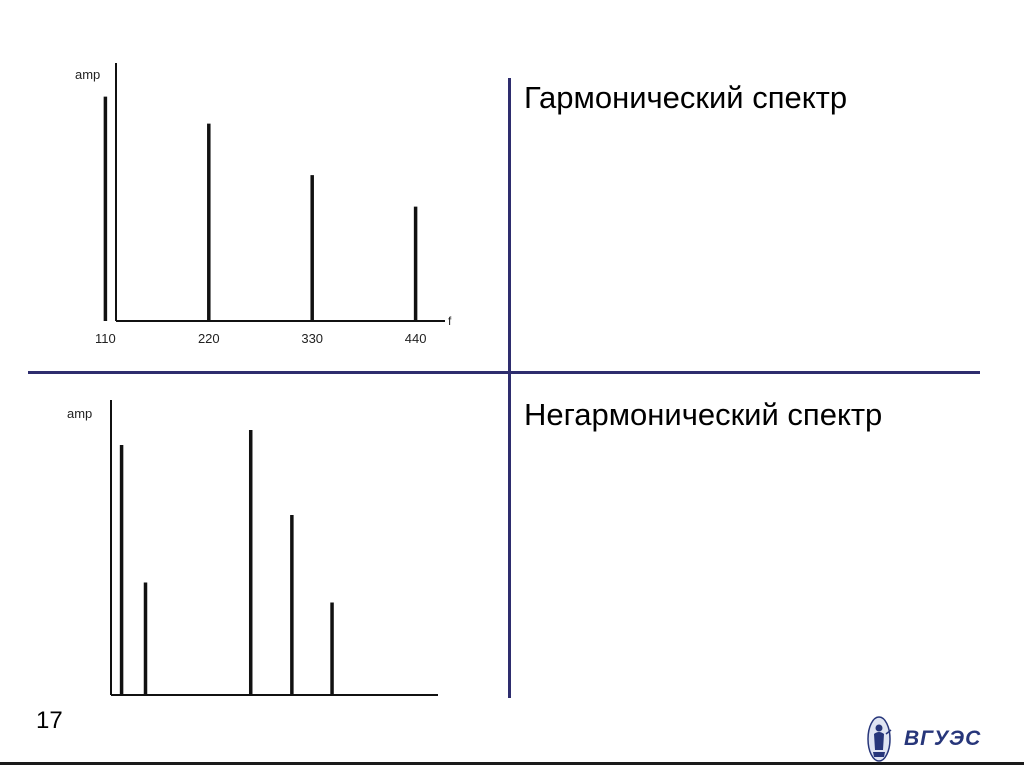 Image resolution: width=1024 pixels, height=768 pixels. I want to click on logo-text: ВГУЭС, so click(942, 738).